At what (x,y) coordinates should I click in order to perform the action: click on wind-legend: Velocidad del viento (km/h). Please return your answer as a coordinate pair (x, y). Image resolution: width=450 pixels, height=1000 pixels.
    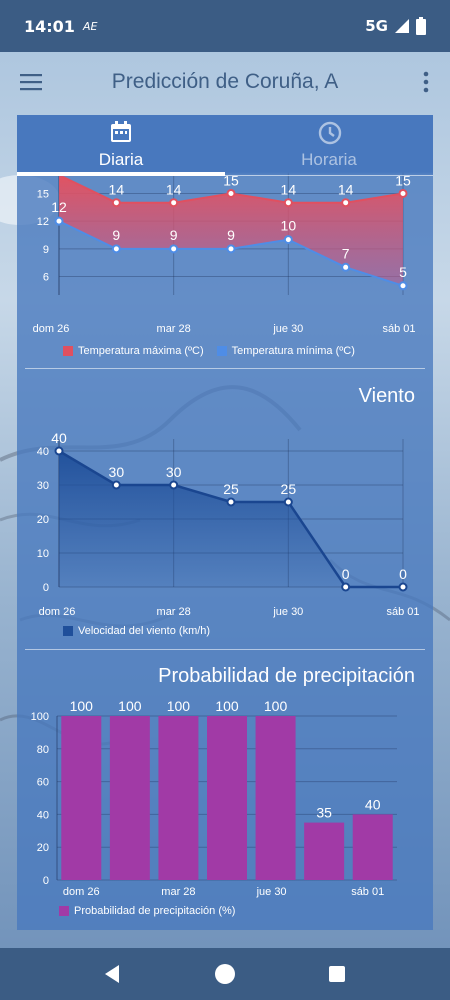
    Looking at the image, I should click on (136, 631).